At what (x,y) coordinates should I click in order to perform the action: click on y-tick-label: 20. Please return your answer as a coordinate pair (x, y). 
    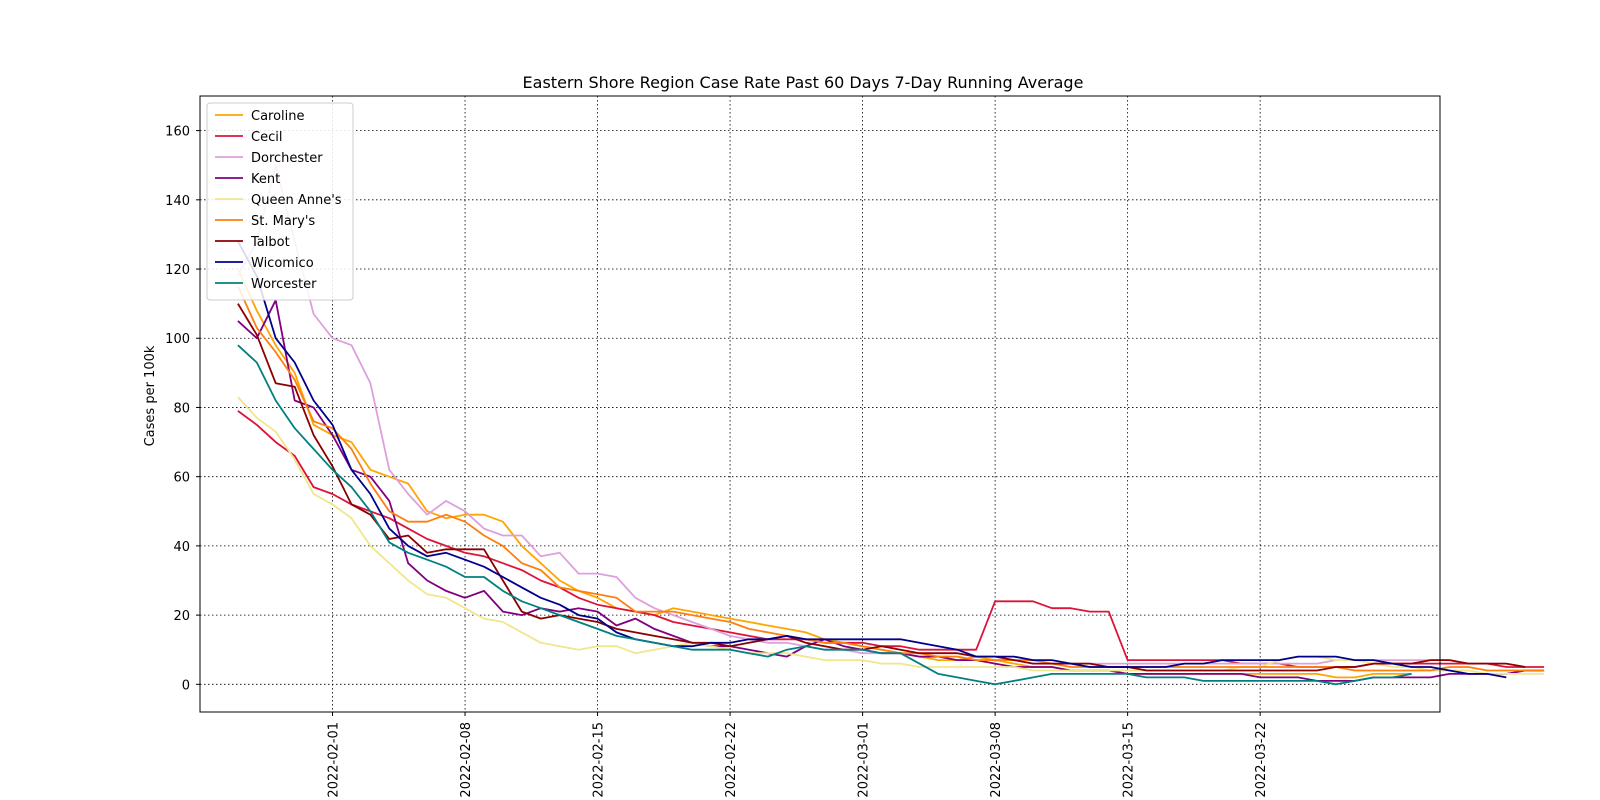
    Looking at the image, I should click on (181, 616).